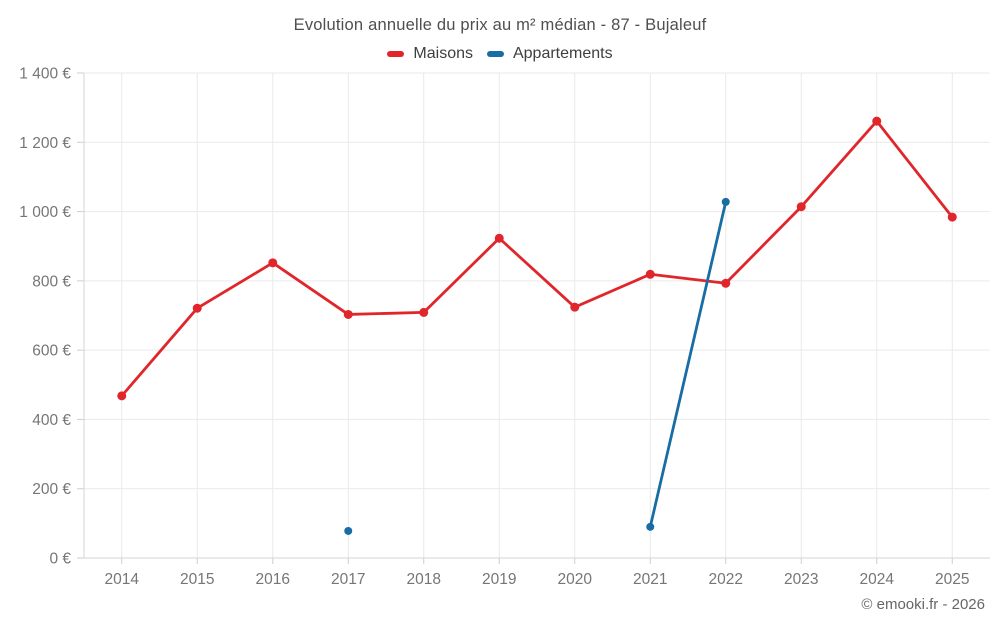 This screenshot has width=1000, height=625. What do you see at coordinates (197, 308) in the screenshot?
I see `point-maisons-2015` at bounding box center [197, 308].